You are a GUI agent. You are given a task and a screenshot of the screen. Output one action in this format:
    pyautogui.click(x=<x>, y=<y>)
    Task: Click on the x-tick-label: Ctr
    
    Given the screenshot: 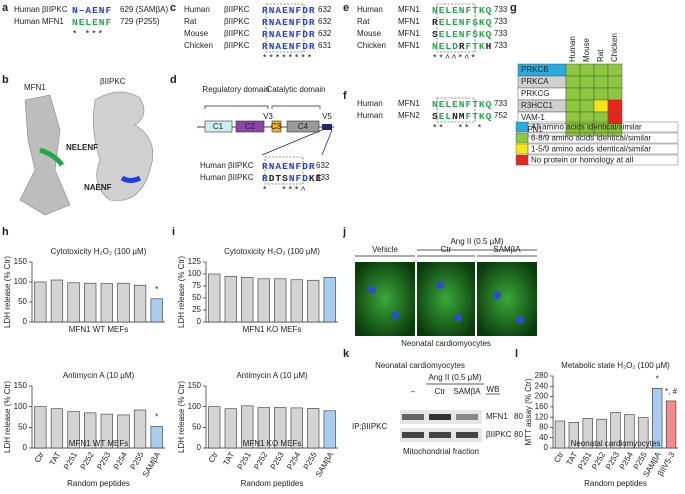 What is the action you would take?
    pyautogui.click(x=39, y=457)
    